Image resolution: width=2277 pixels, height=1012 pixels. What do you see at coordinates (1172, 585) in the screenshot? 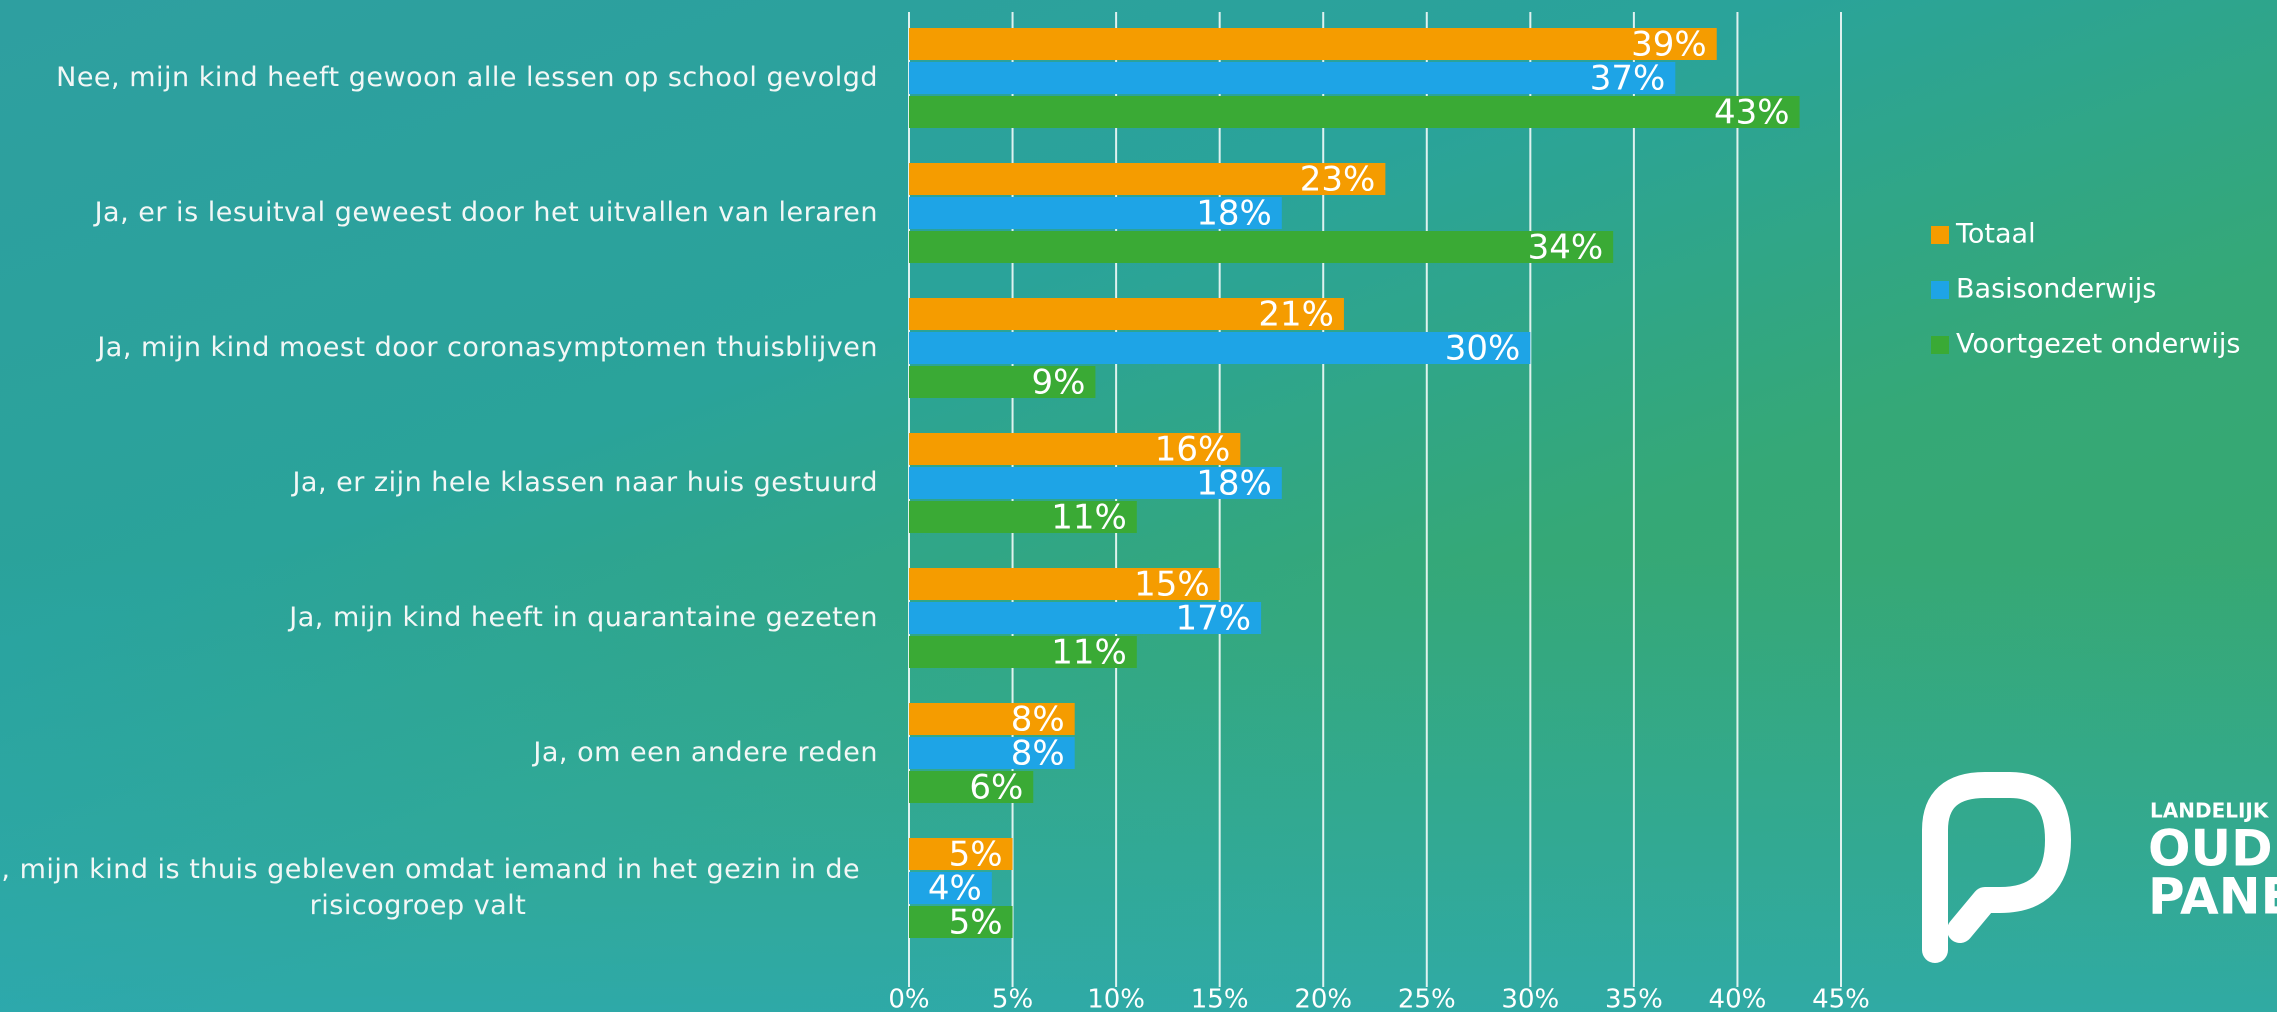
I see `value-label: 15%` at bounding box center [1172, 585].